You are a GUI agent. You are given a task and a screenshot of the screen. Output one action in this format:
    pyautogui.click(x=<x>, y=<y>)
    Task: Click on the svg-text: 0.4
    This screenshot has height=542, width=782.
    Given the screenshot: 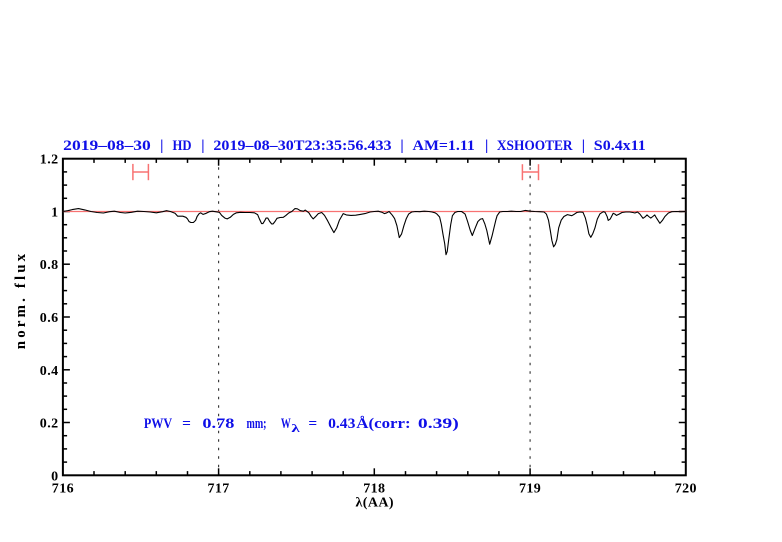 What is the action you would take?
    pyautogui.click(x=49, y=371)
    